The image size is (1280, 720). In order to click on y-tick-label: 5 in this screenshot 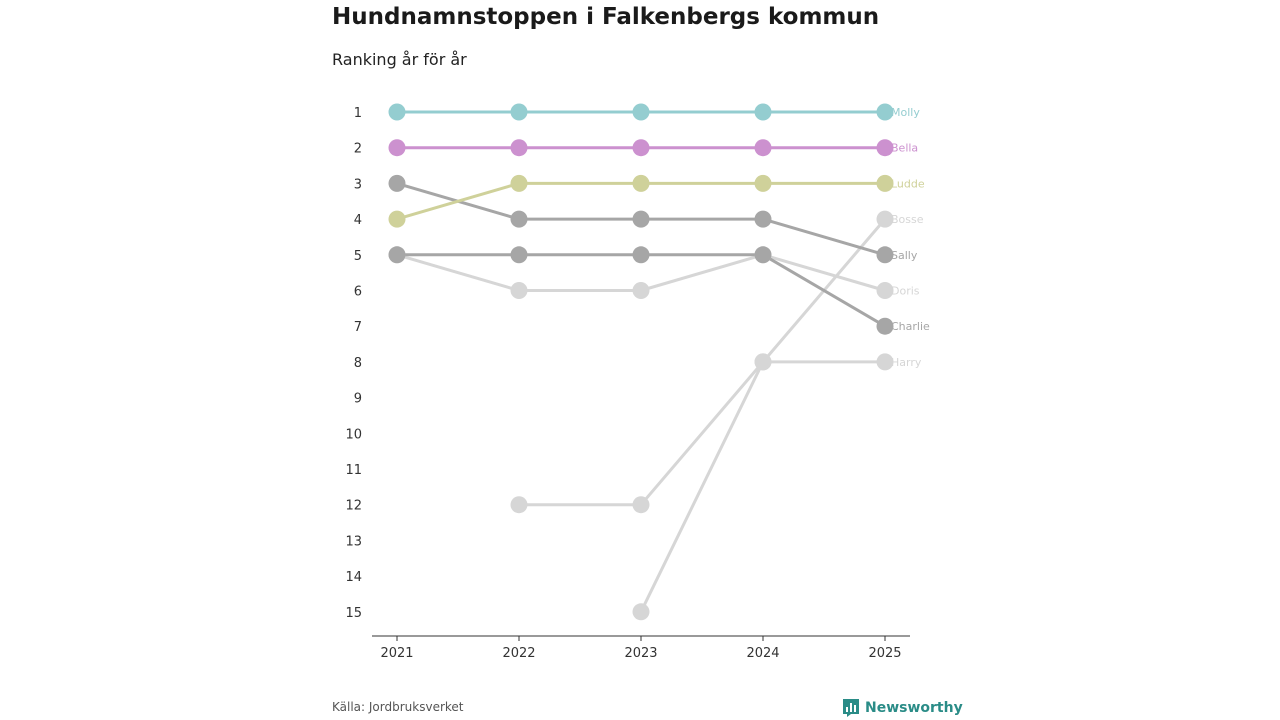, I will do `click(358, 256)`.